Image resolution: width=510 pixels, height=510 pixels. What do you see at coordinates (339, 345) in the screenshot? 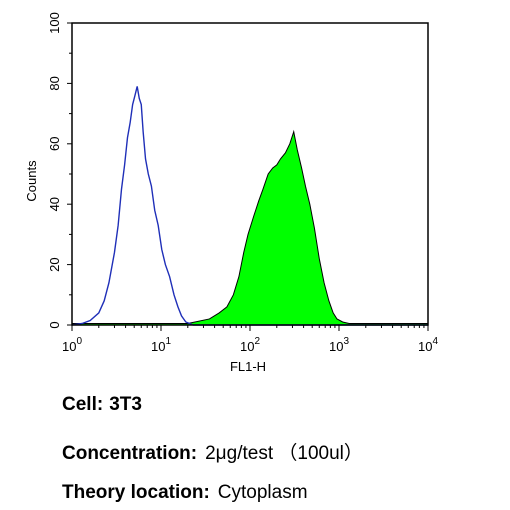
I see `x-tick-label: 10³` at bounding box center [339, 345].